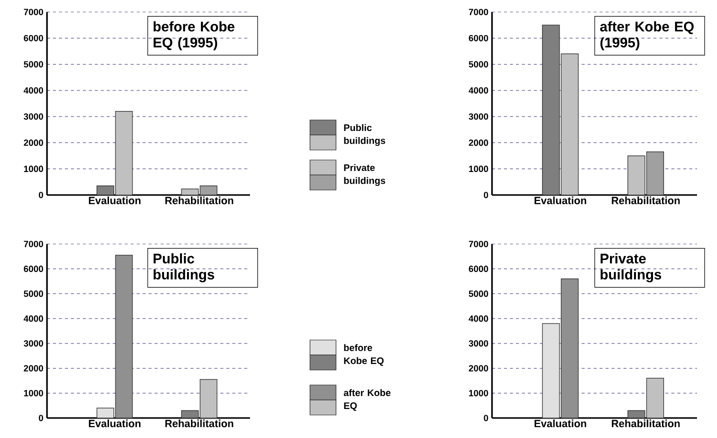  Describe the element at coordinates (647, 35) in the screenshot. I see `text: after Kobe EQ (1995)` at that location.